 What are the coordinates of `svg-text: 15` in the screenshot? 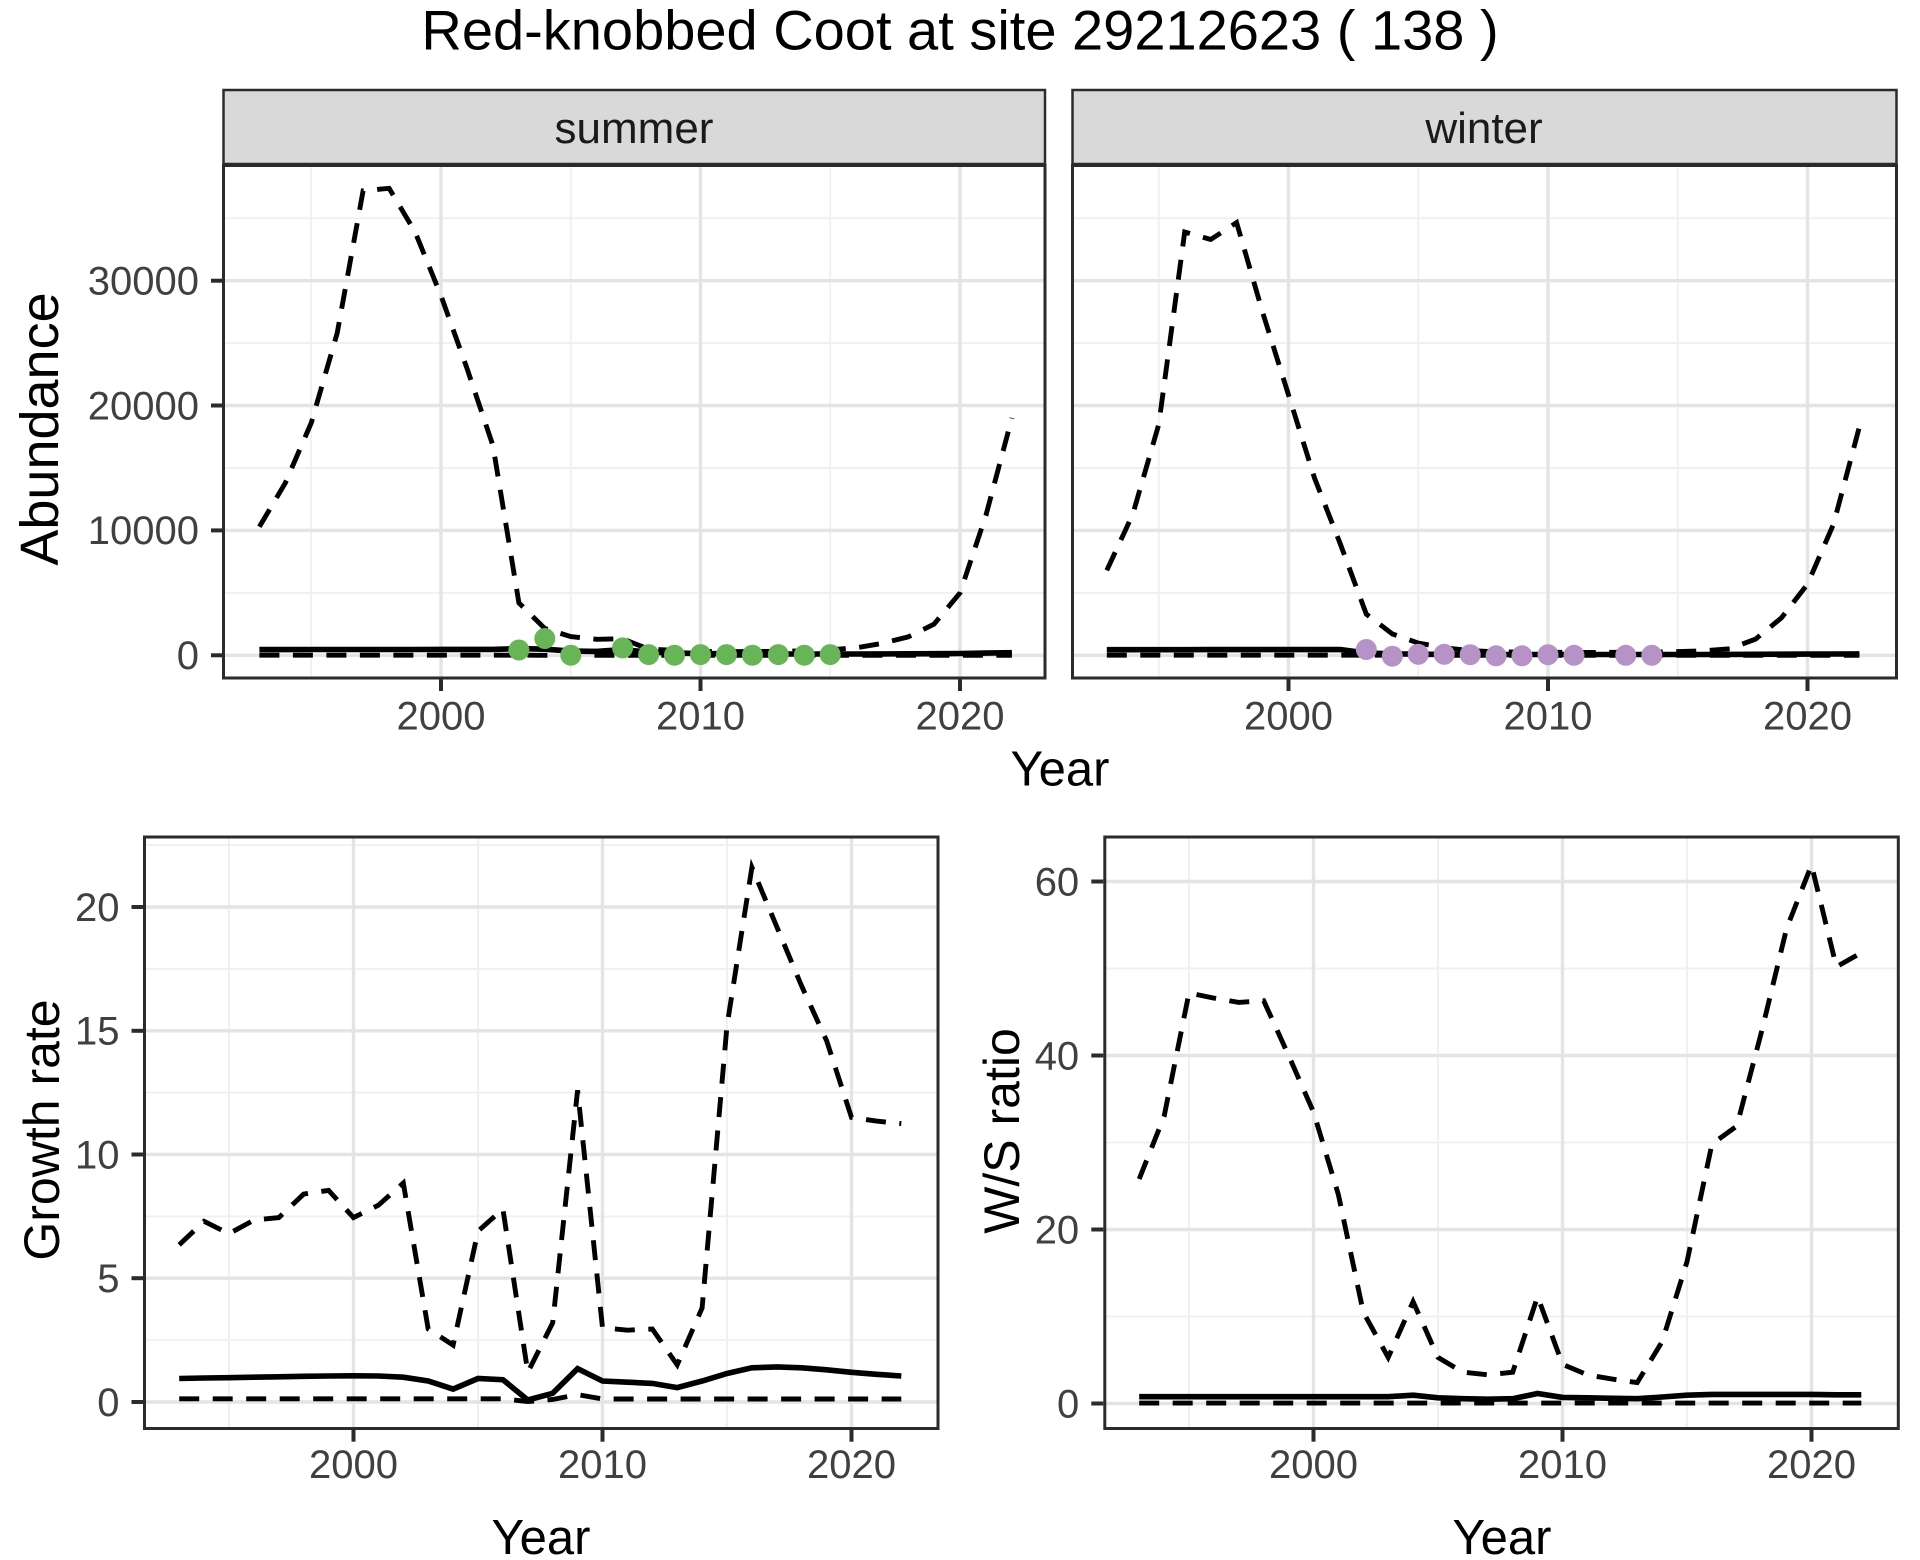 It's located at (97, 1032).